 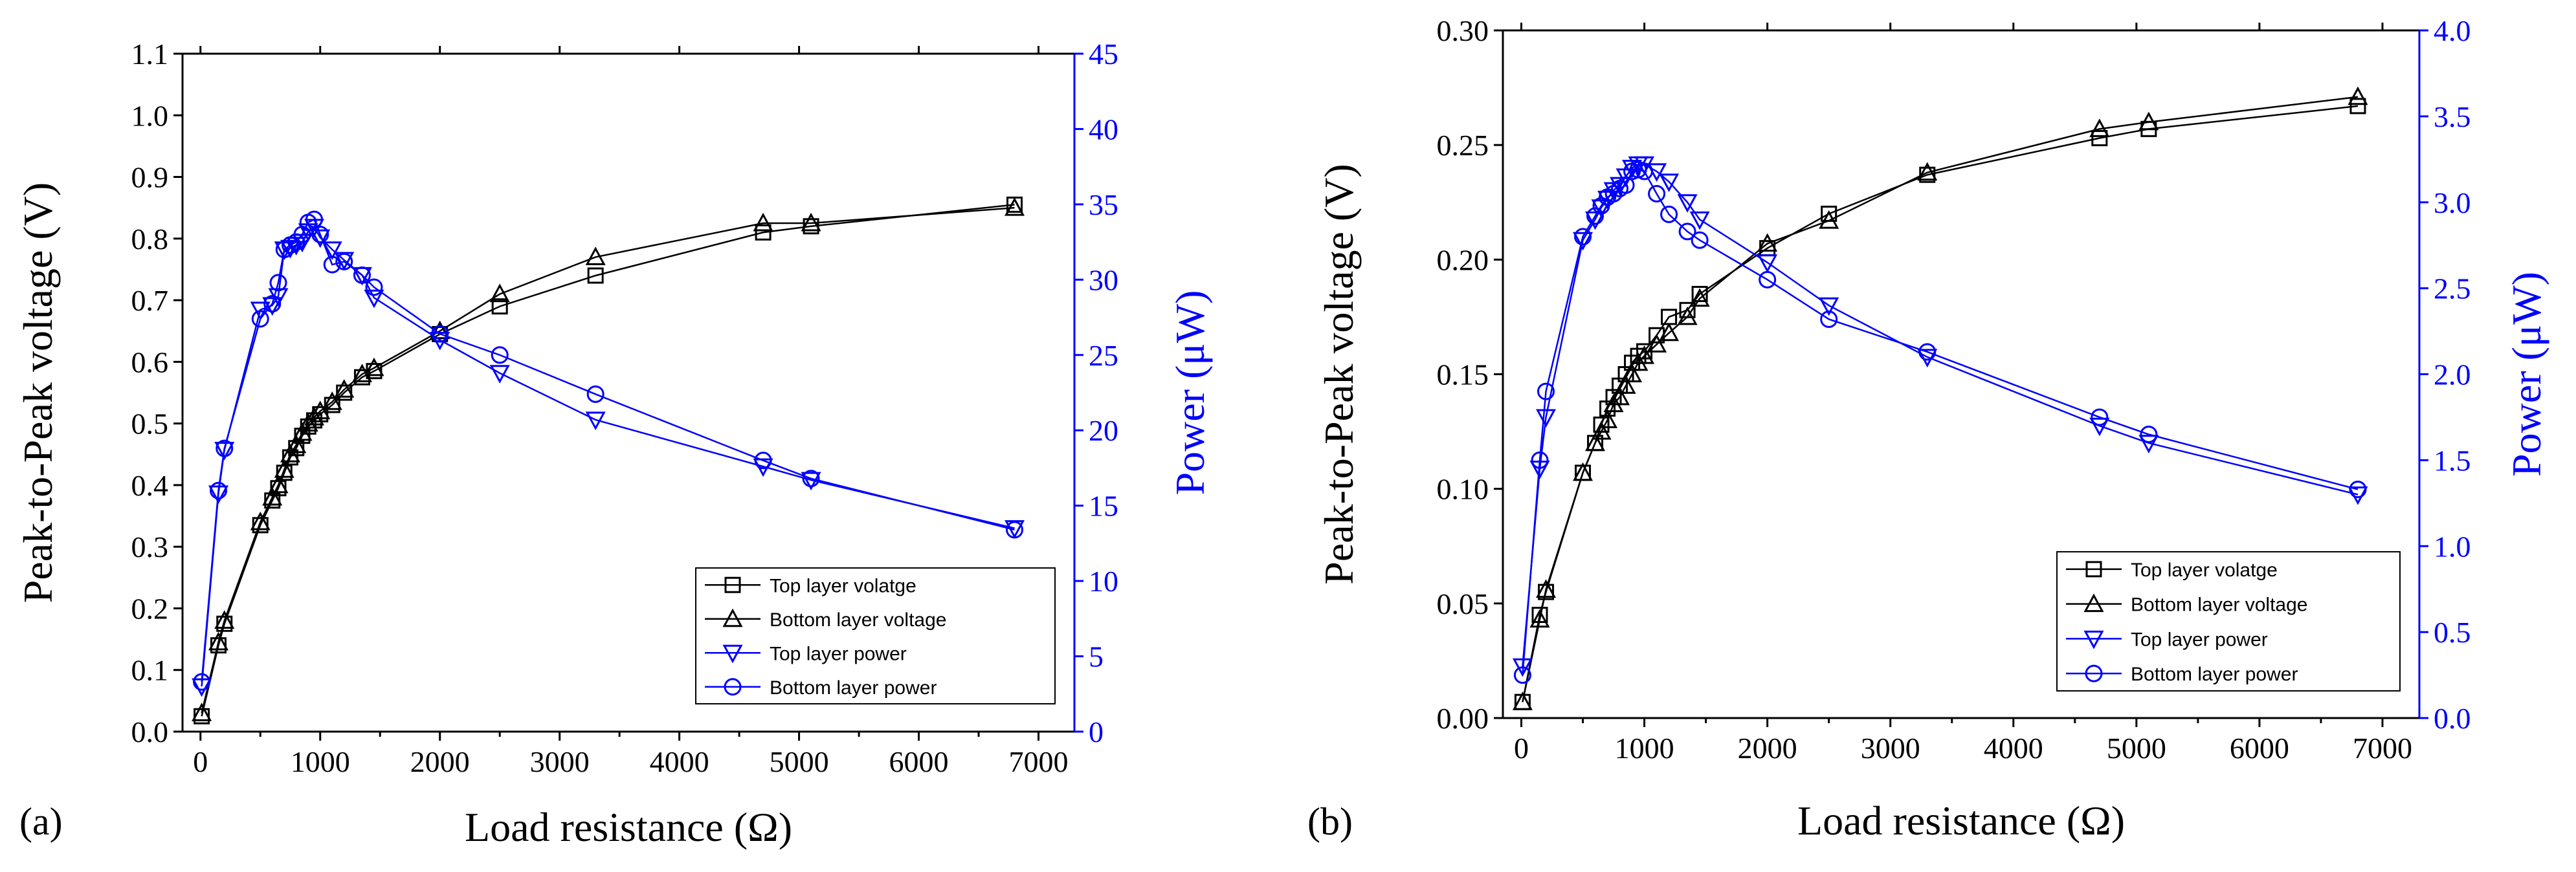 What do you see at coordinates (1330, 822) in the screenshot?
I see `panel-label: (b)` at bounding box center [1330, 822].